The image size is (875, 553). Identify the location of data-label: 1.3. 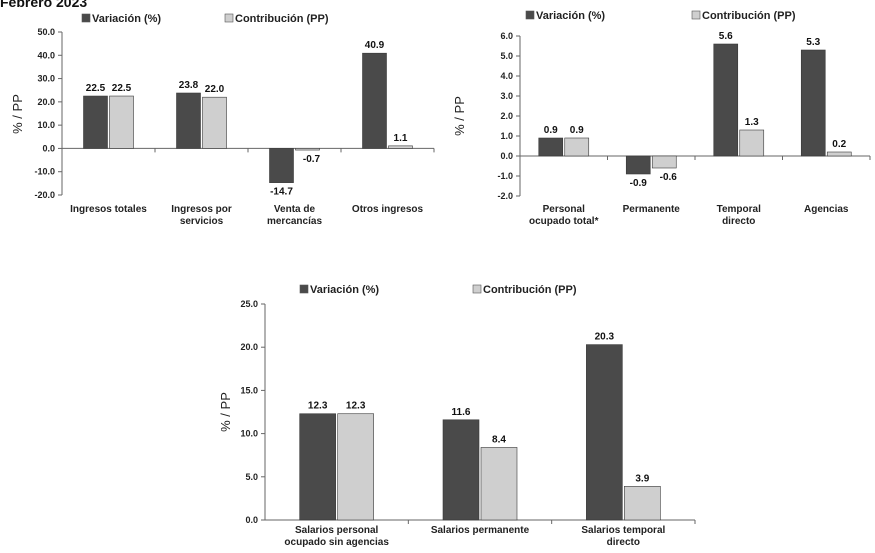
(752, 122).